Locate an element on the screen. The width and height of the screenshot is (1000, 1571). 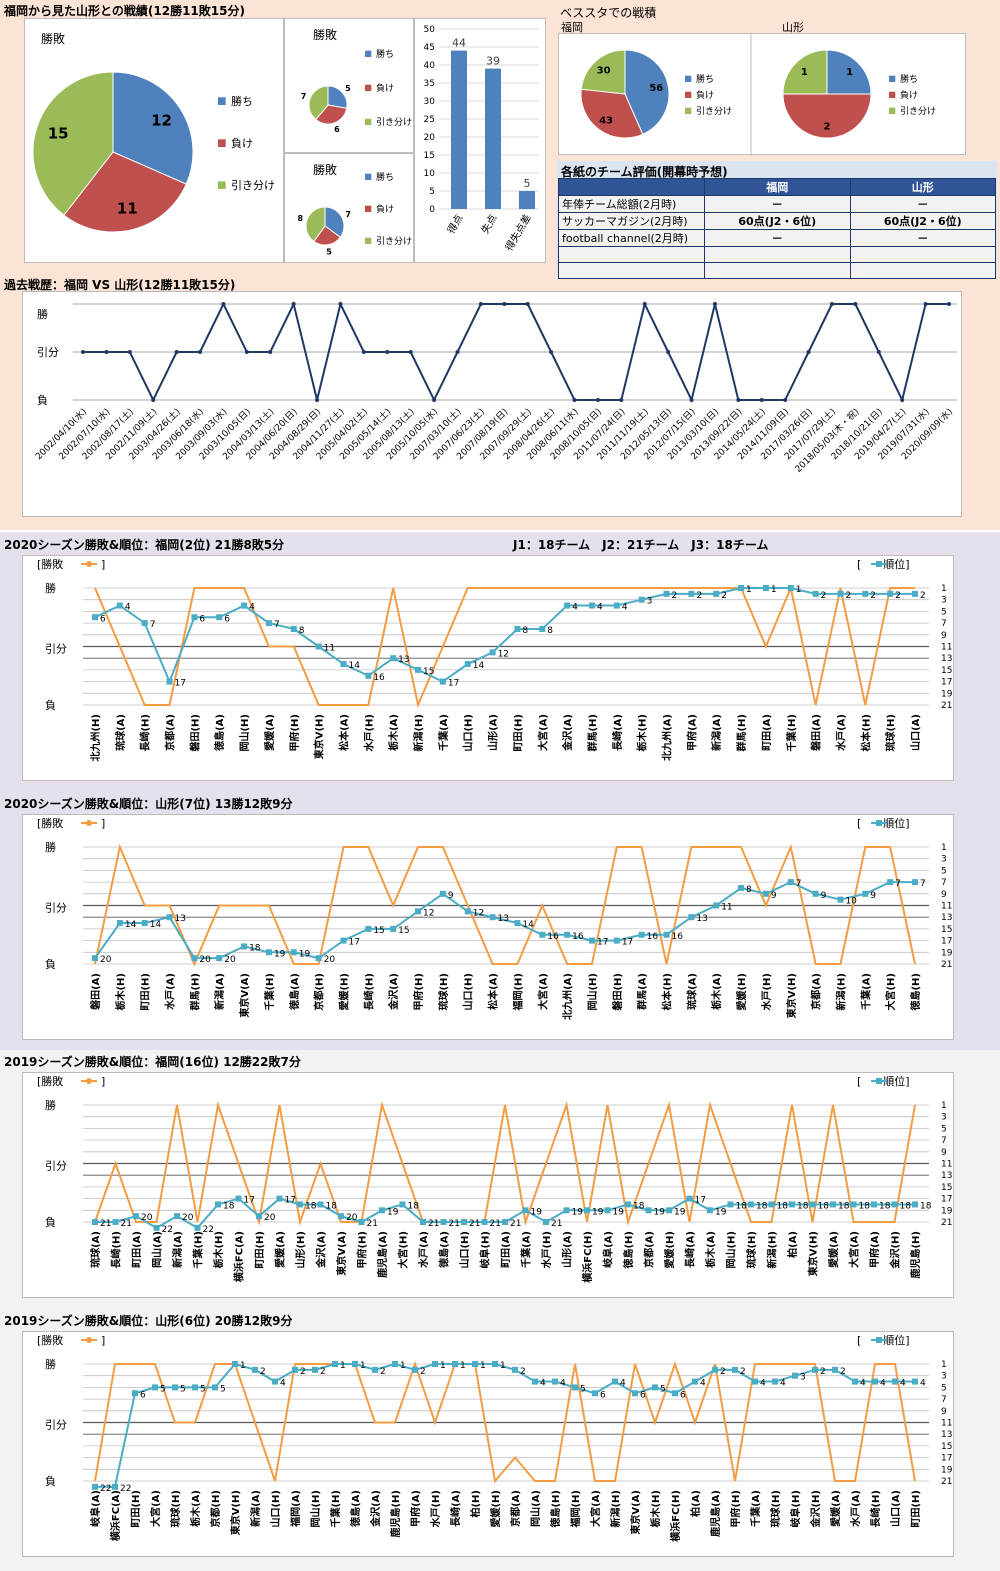
season3-rank-label-18: 21 is located at coordinates (474, 1224).